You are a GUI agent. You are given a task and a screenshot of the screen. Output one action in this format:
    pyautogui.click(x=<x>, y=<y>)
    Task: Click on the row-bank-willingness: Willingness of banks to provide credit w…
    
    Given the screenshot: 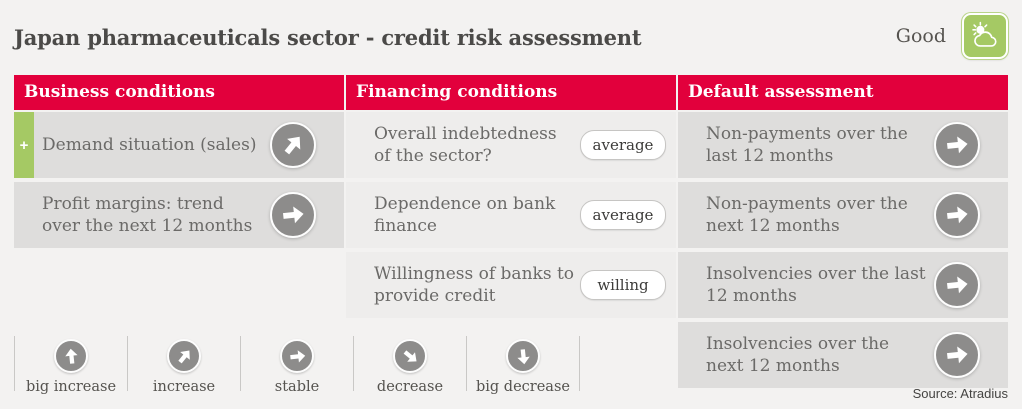 What is the action you would take?
    pyautogui.click(x=511, y=285)
    